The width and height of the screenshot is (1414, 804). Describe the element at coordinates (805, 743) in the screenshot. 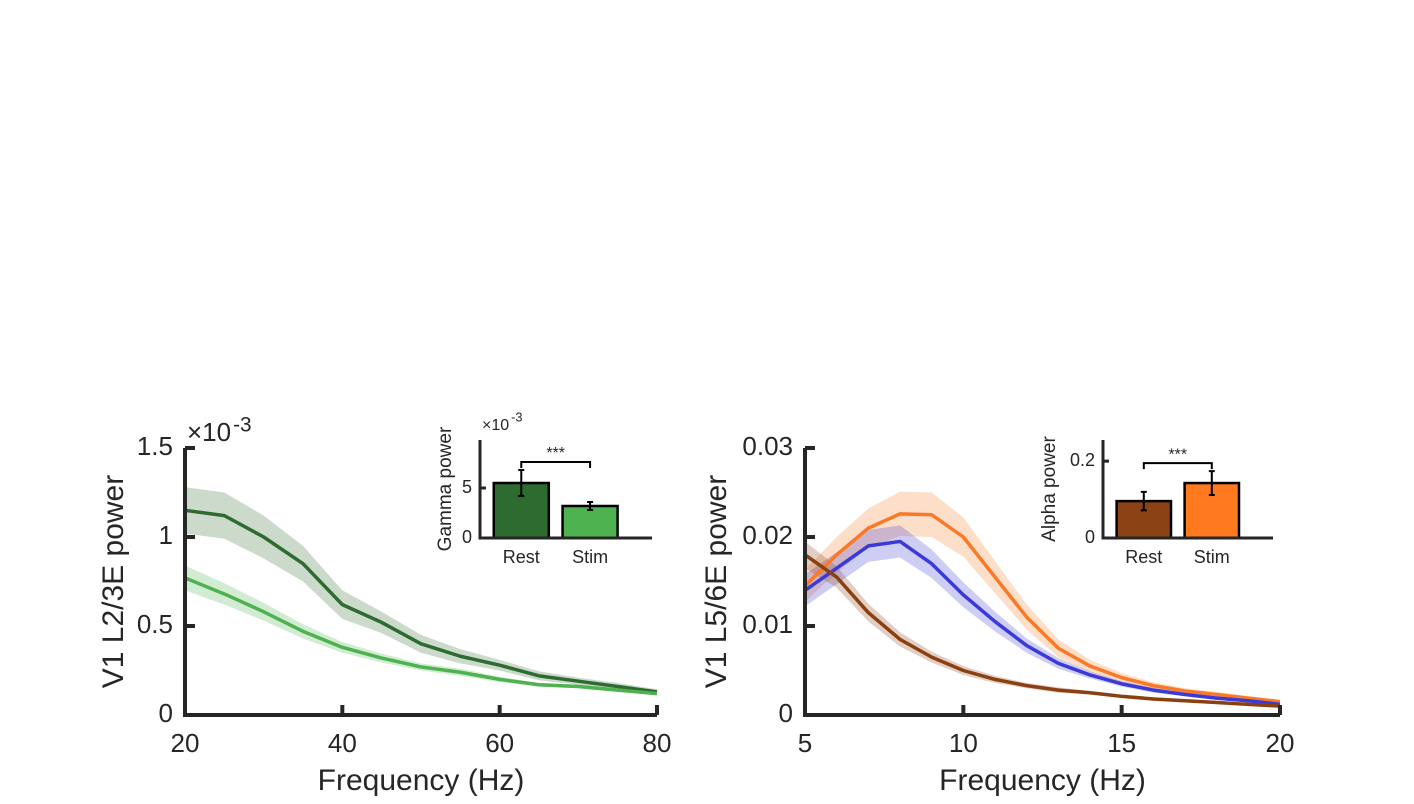

I see `x-tick-label: 5` at that location.